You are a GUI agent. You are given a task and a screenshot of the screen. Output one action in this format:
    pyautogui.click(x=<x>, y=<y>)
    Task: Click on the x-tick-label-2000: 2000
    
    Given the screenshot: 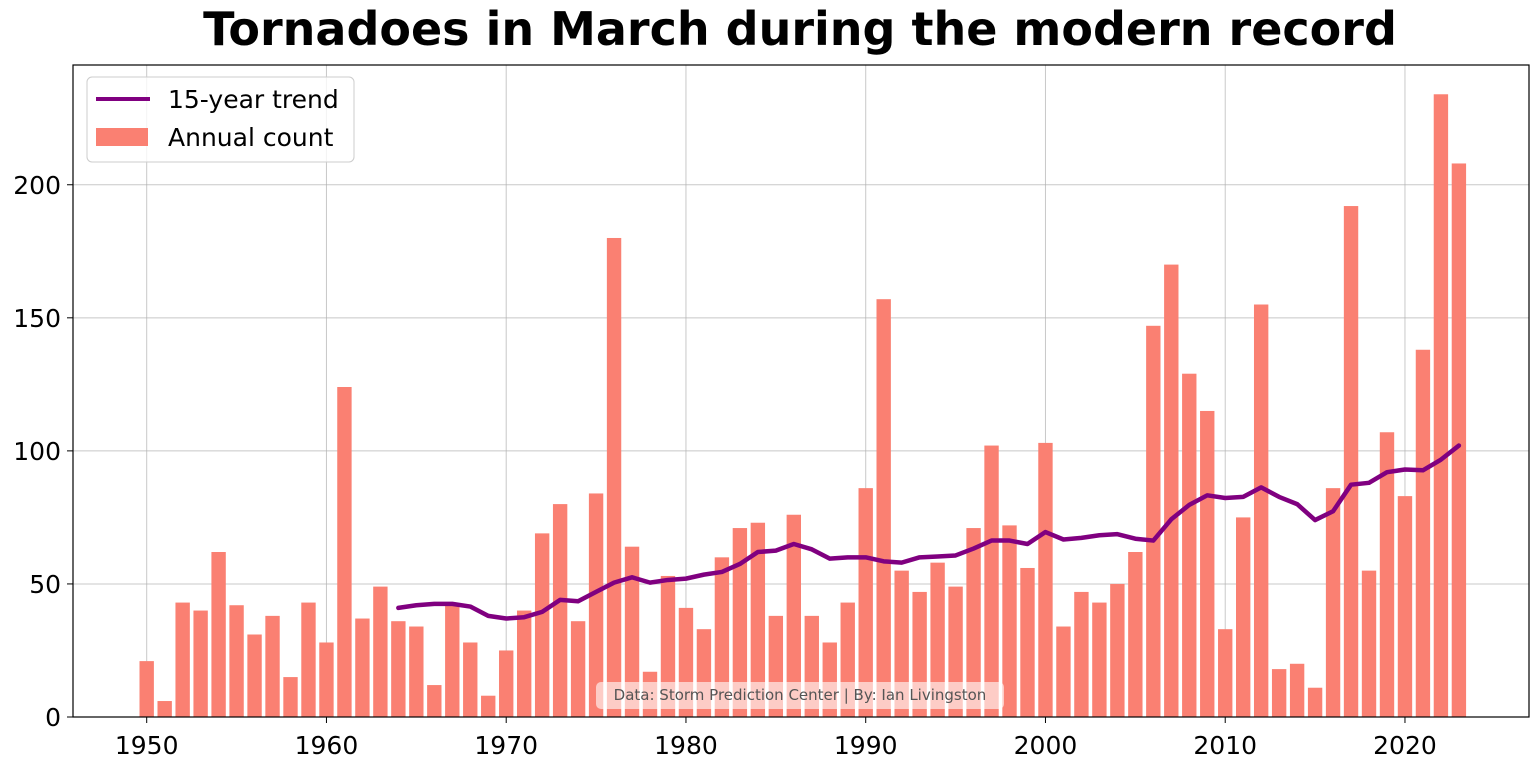 What is the action you would take?
    pyautogui.click(x=1046, y=745)
    